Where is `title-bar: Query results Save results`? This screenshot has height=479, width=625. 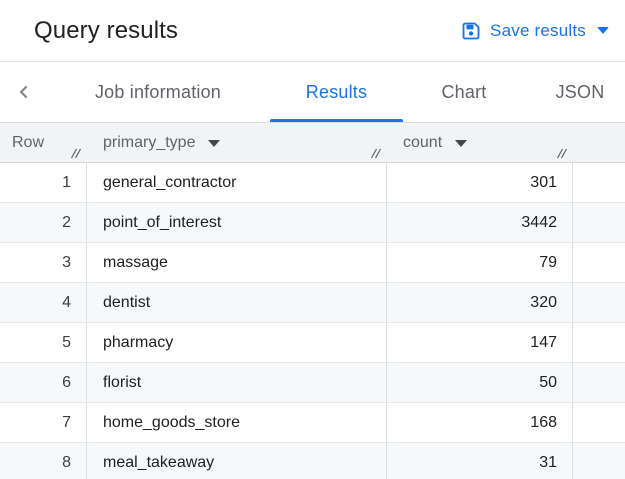
title-bar: Query results Save results is located at coordinates (312, 31).